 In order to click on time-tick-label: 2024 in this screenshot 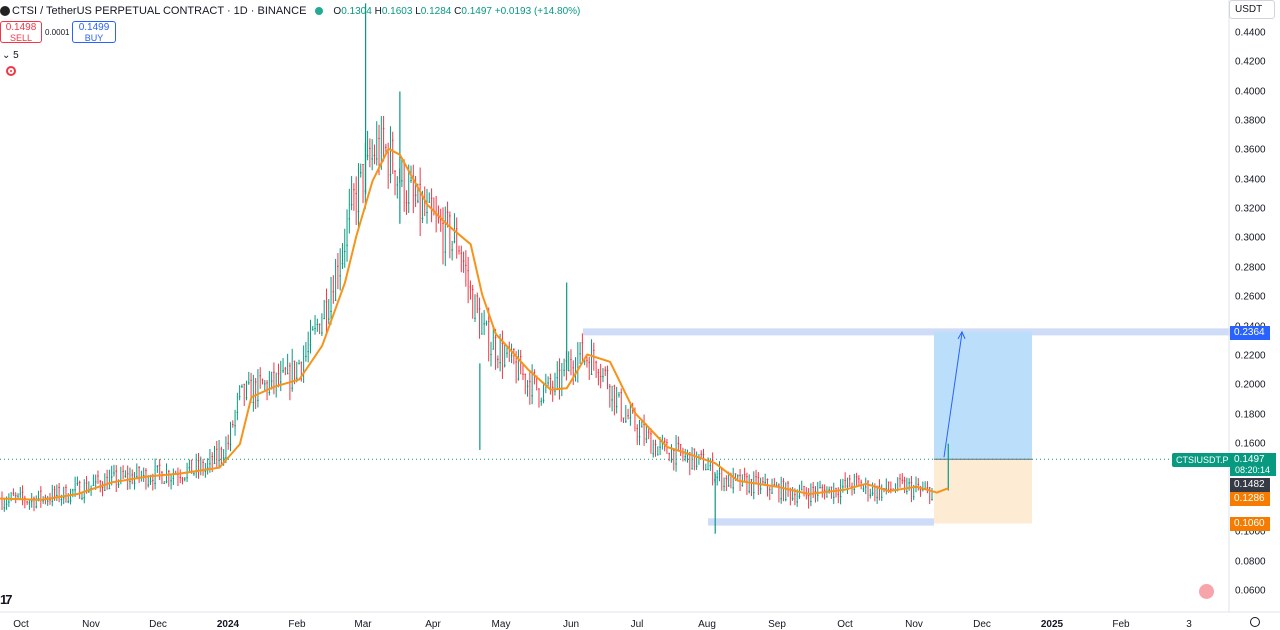, I will do `click(228, 624)`.